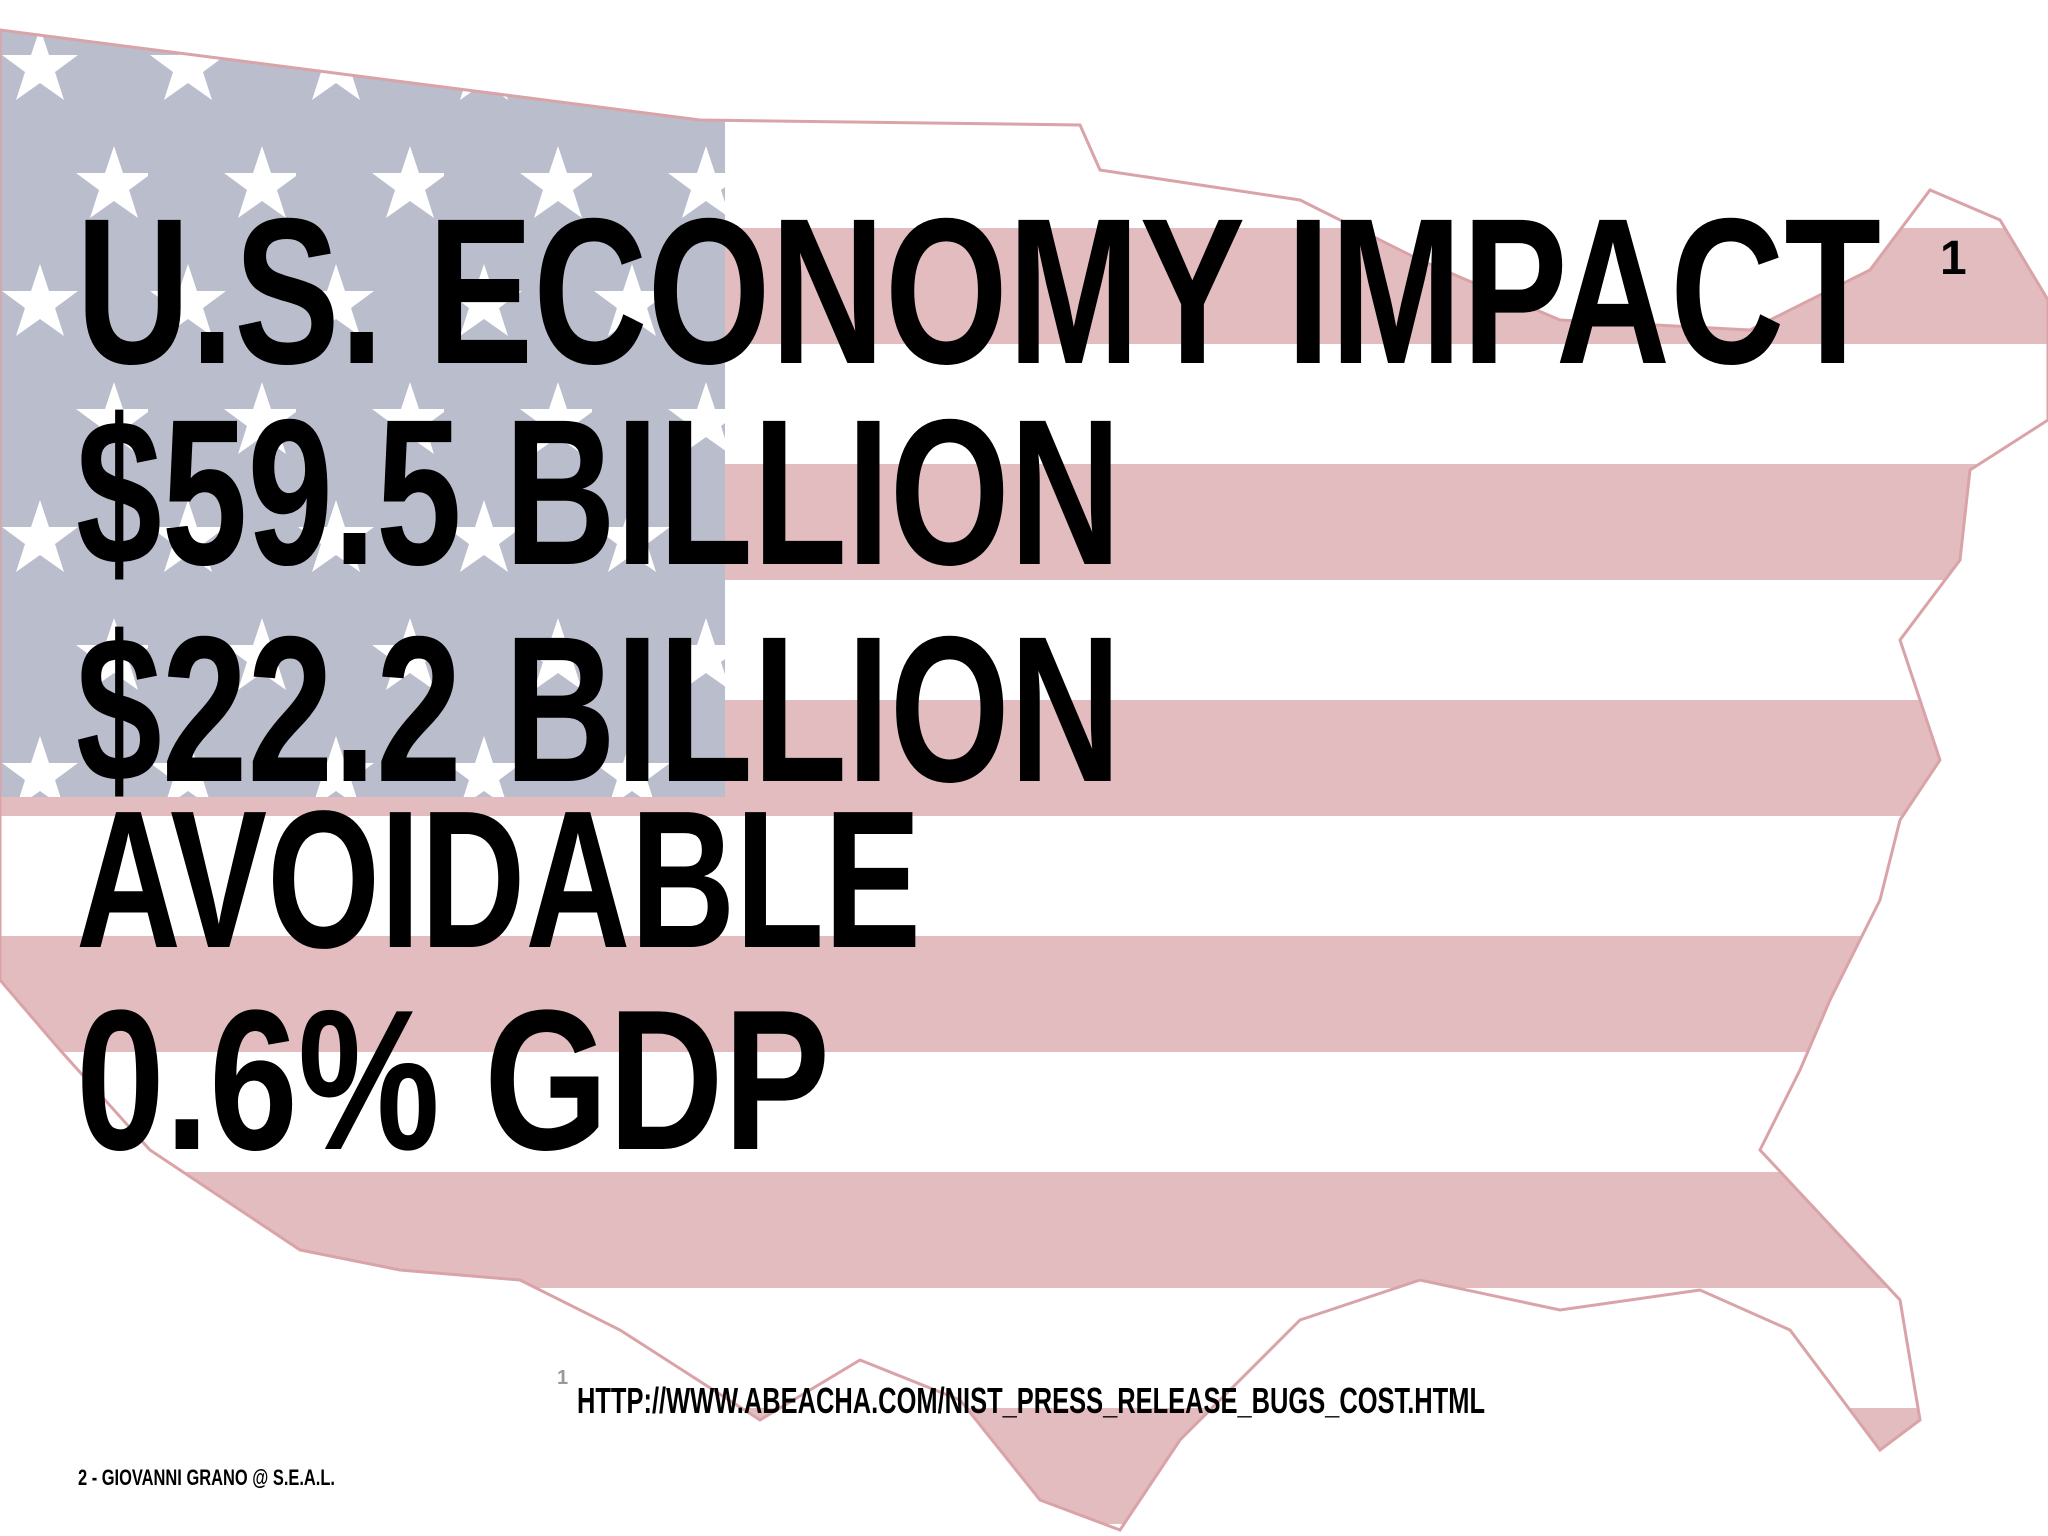 This screenshot has width=2048, height=1536. I want to click on footnote-number: 1, so click(562, 1378).